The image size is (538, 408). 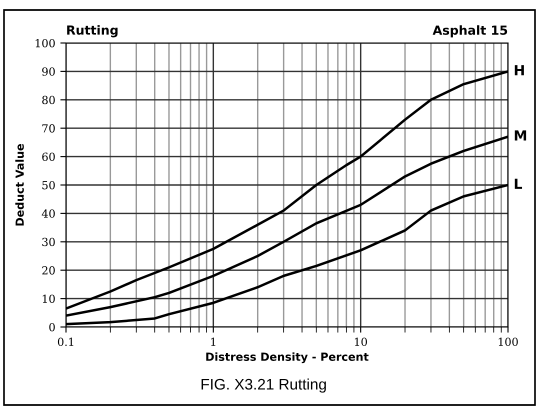 What do you see at coordinates (48, 156) in the screenshot?
I see `y-tick-label: 60` at bounding box center [48, 156].